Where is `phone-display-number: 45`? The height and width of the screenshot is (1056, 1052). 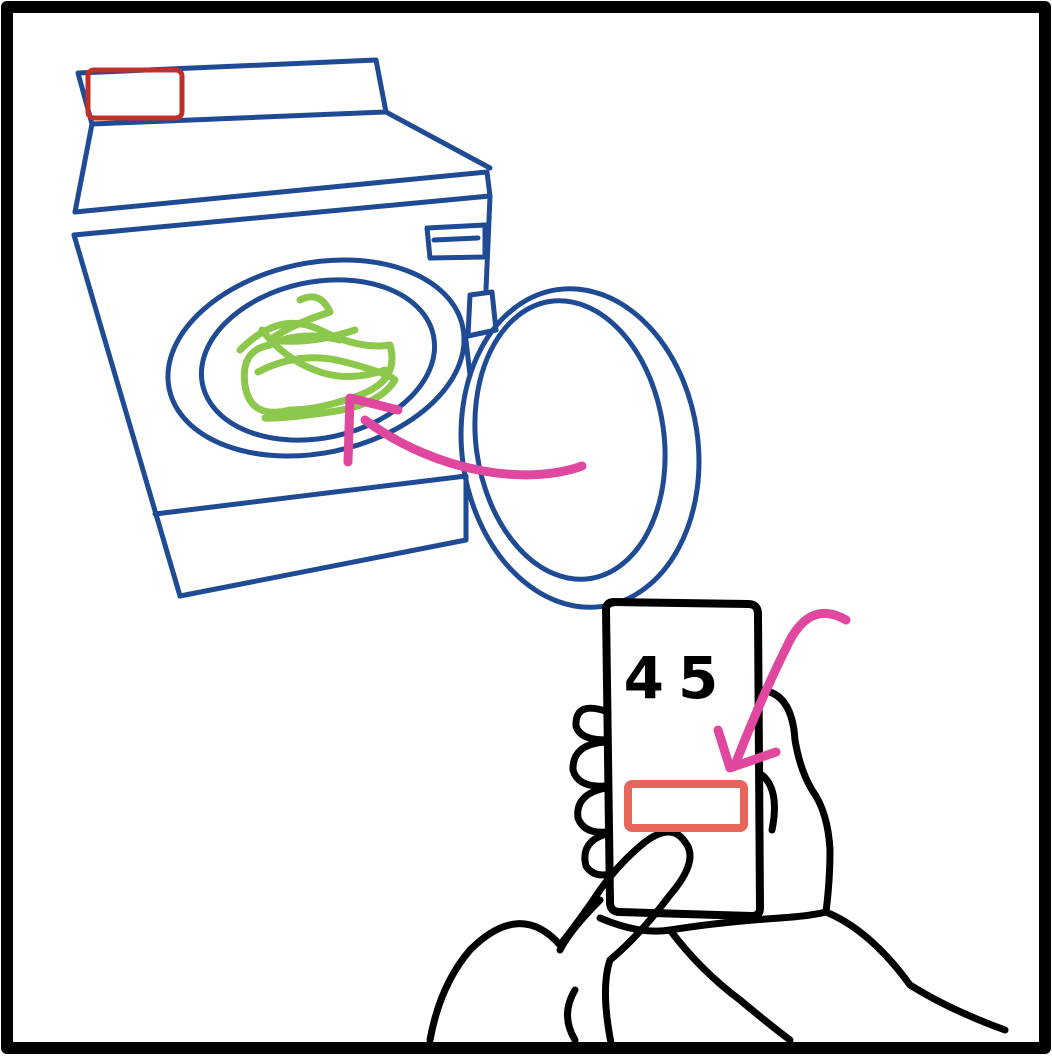 phone-display-number: 45 is located at coordinates (678, 678).